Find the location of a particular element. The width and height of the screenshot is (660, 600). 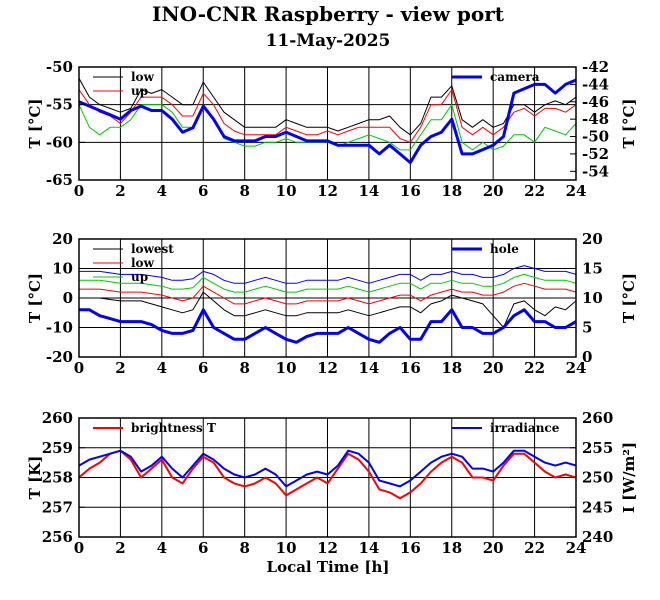

y2-tick-label: 0 is located at coordinates (587, 357).